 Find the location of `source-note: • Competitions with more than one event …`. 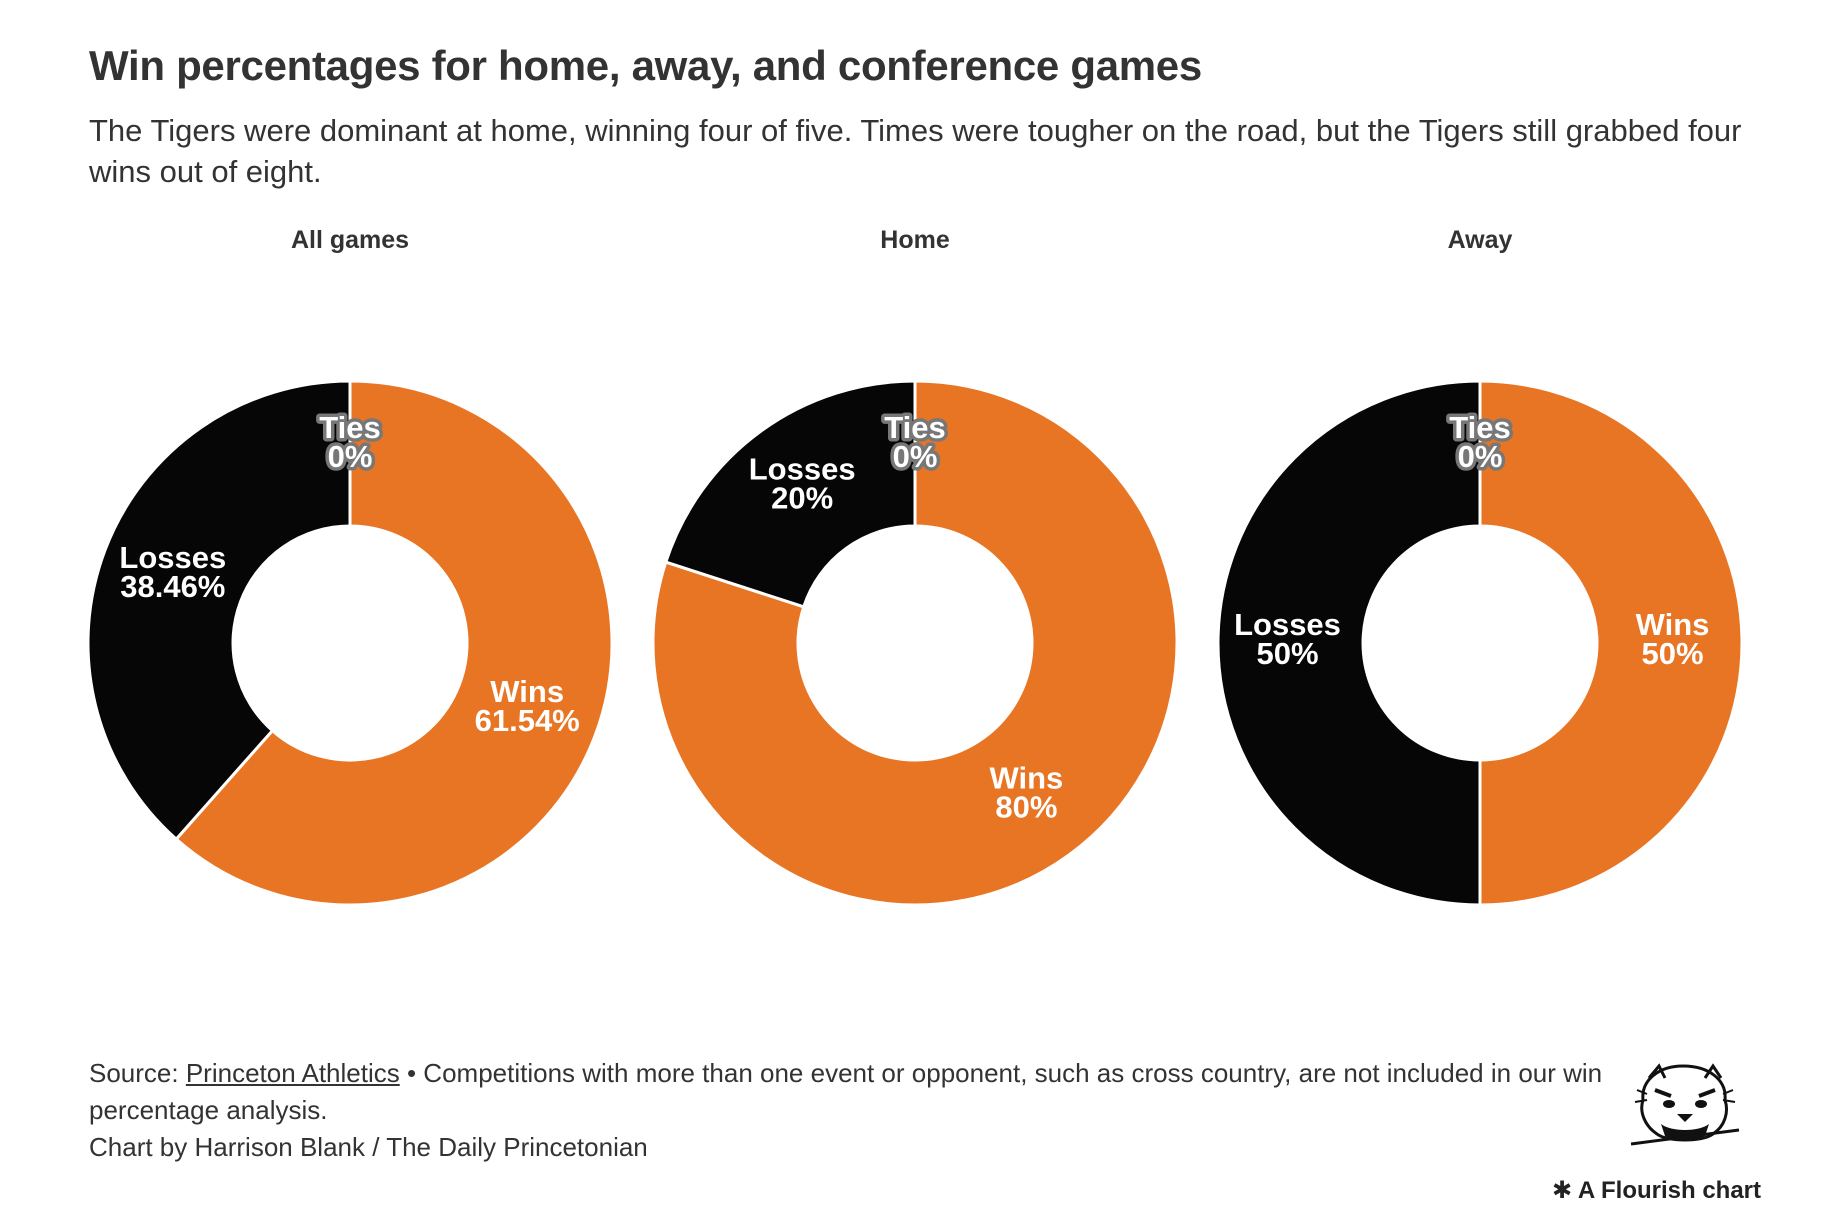

source-note: • Competitions with more than one event … is located at coordinates (846, 1091).